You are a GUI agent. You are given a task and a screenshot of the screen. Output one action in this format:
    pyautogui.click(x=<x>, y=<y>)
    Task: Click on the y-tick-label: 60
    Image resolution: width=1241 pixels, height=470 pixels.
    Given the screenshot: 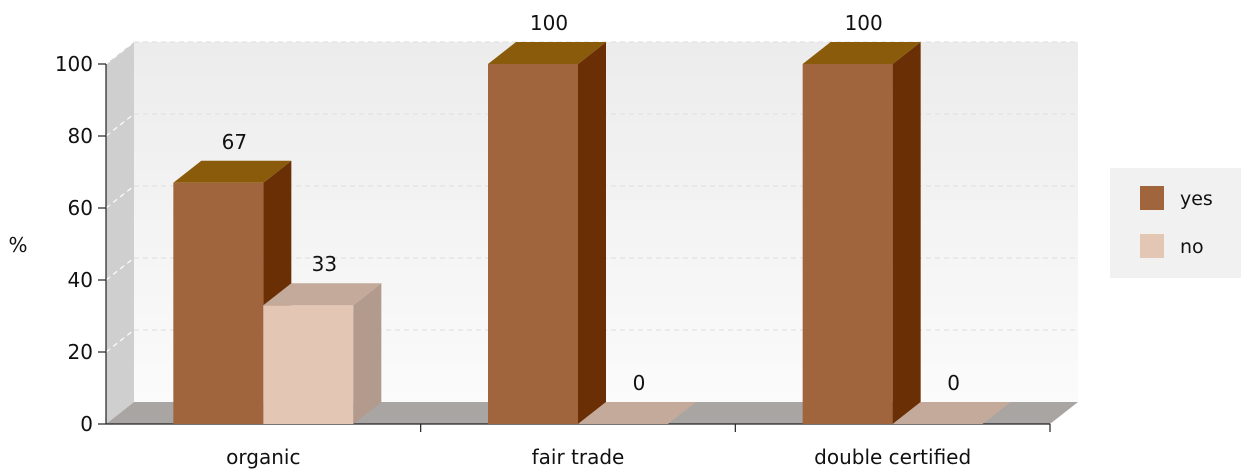 What is the action you would take?
    pyautogui.click(x=80, y=208)
    